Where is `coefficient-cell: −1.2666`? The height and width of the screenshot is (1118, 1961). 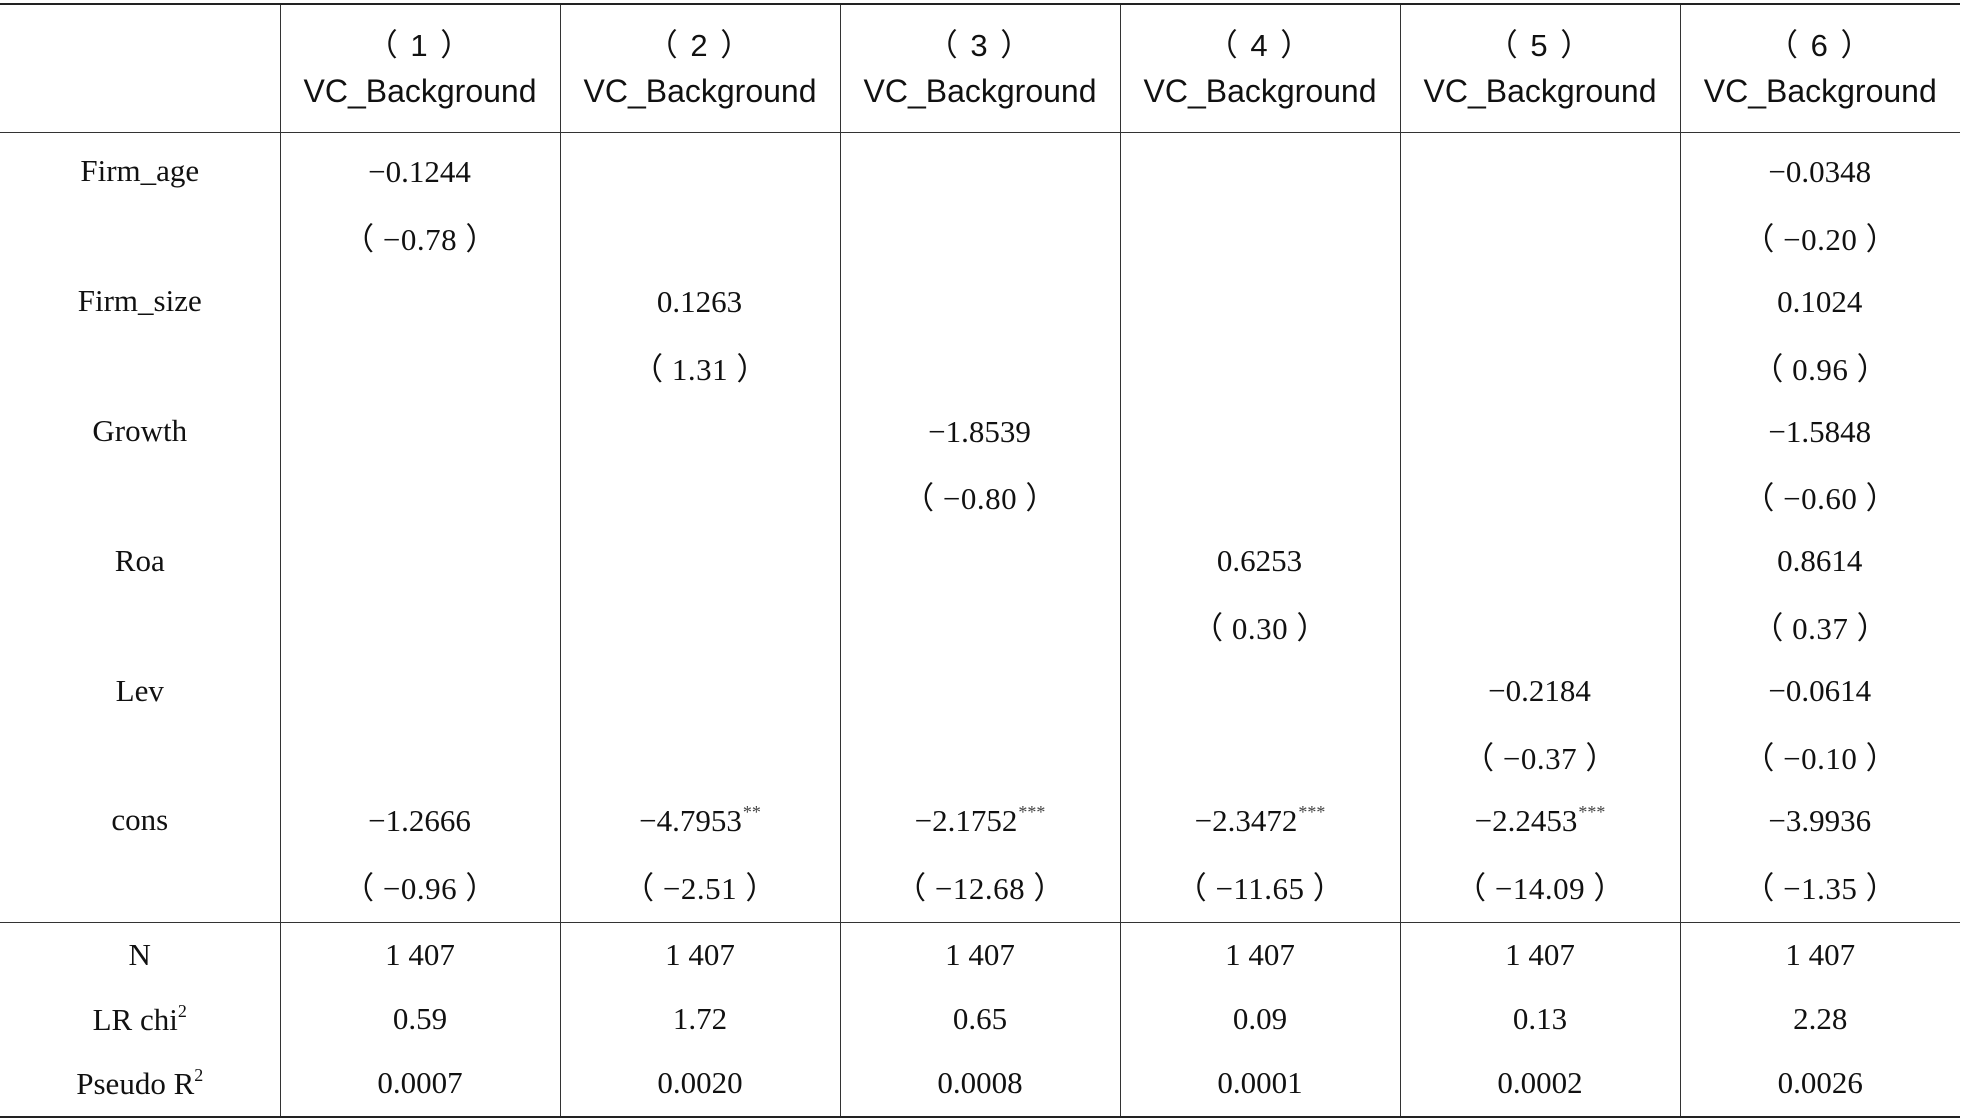
coefficient-cell: −1.2666 is located at coordinates (419, 820).